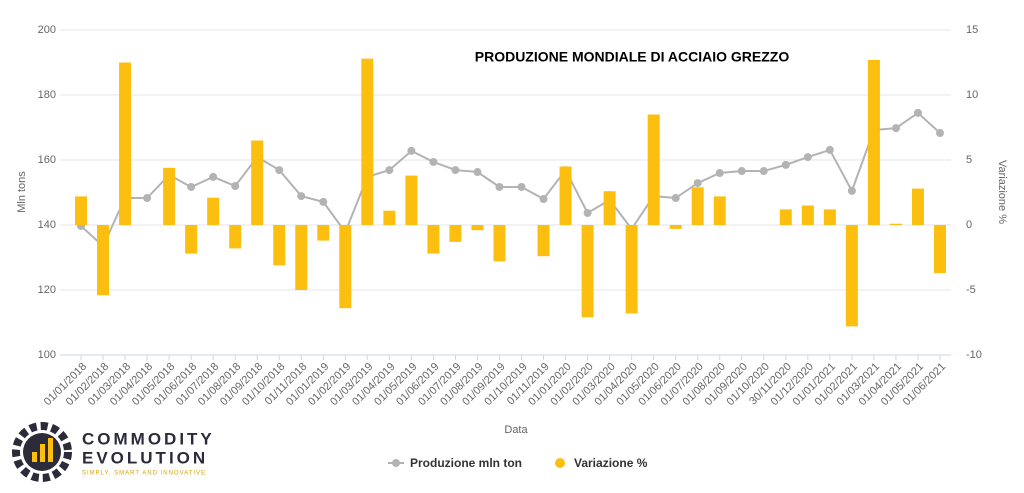 This screenshot has height=493, width=1024. I want to click on y2-tick-label: -5, so click(971, 290).